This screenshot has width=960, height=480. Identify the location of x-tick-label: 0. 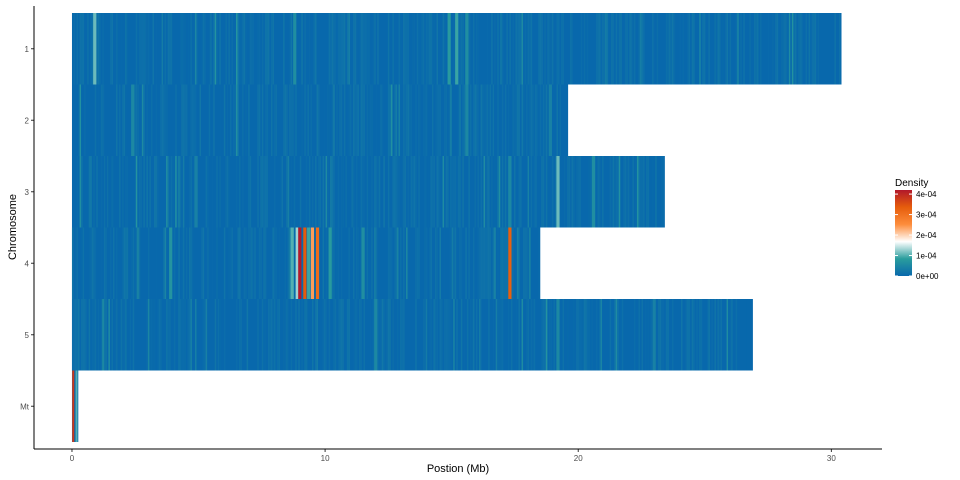
(72, 458).